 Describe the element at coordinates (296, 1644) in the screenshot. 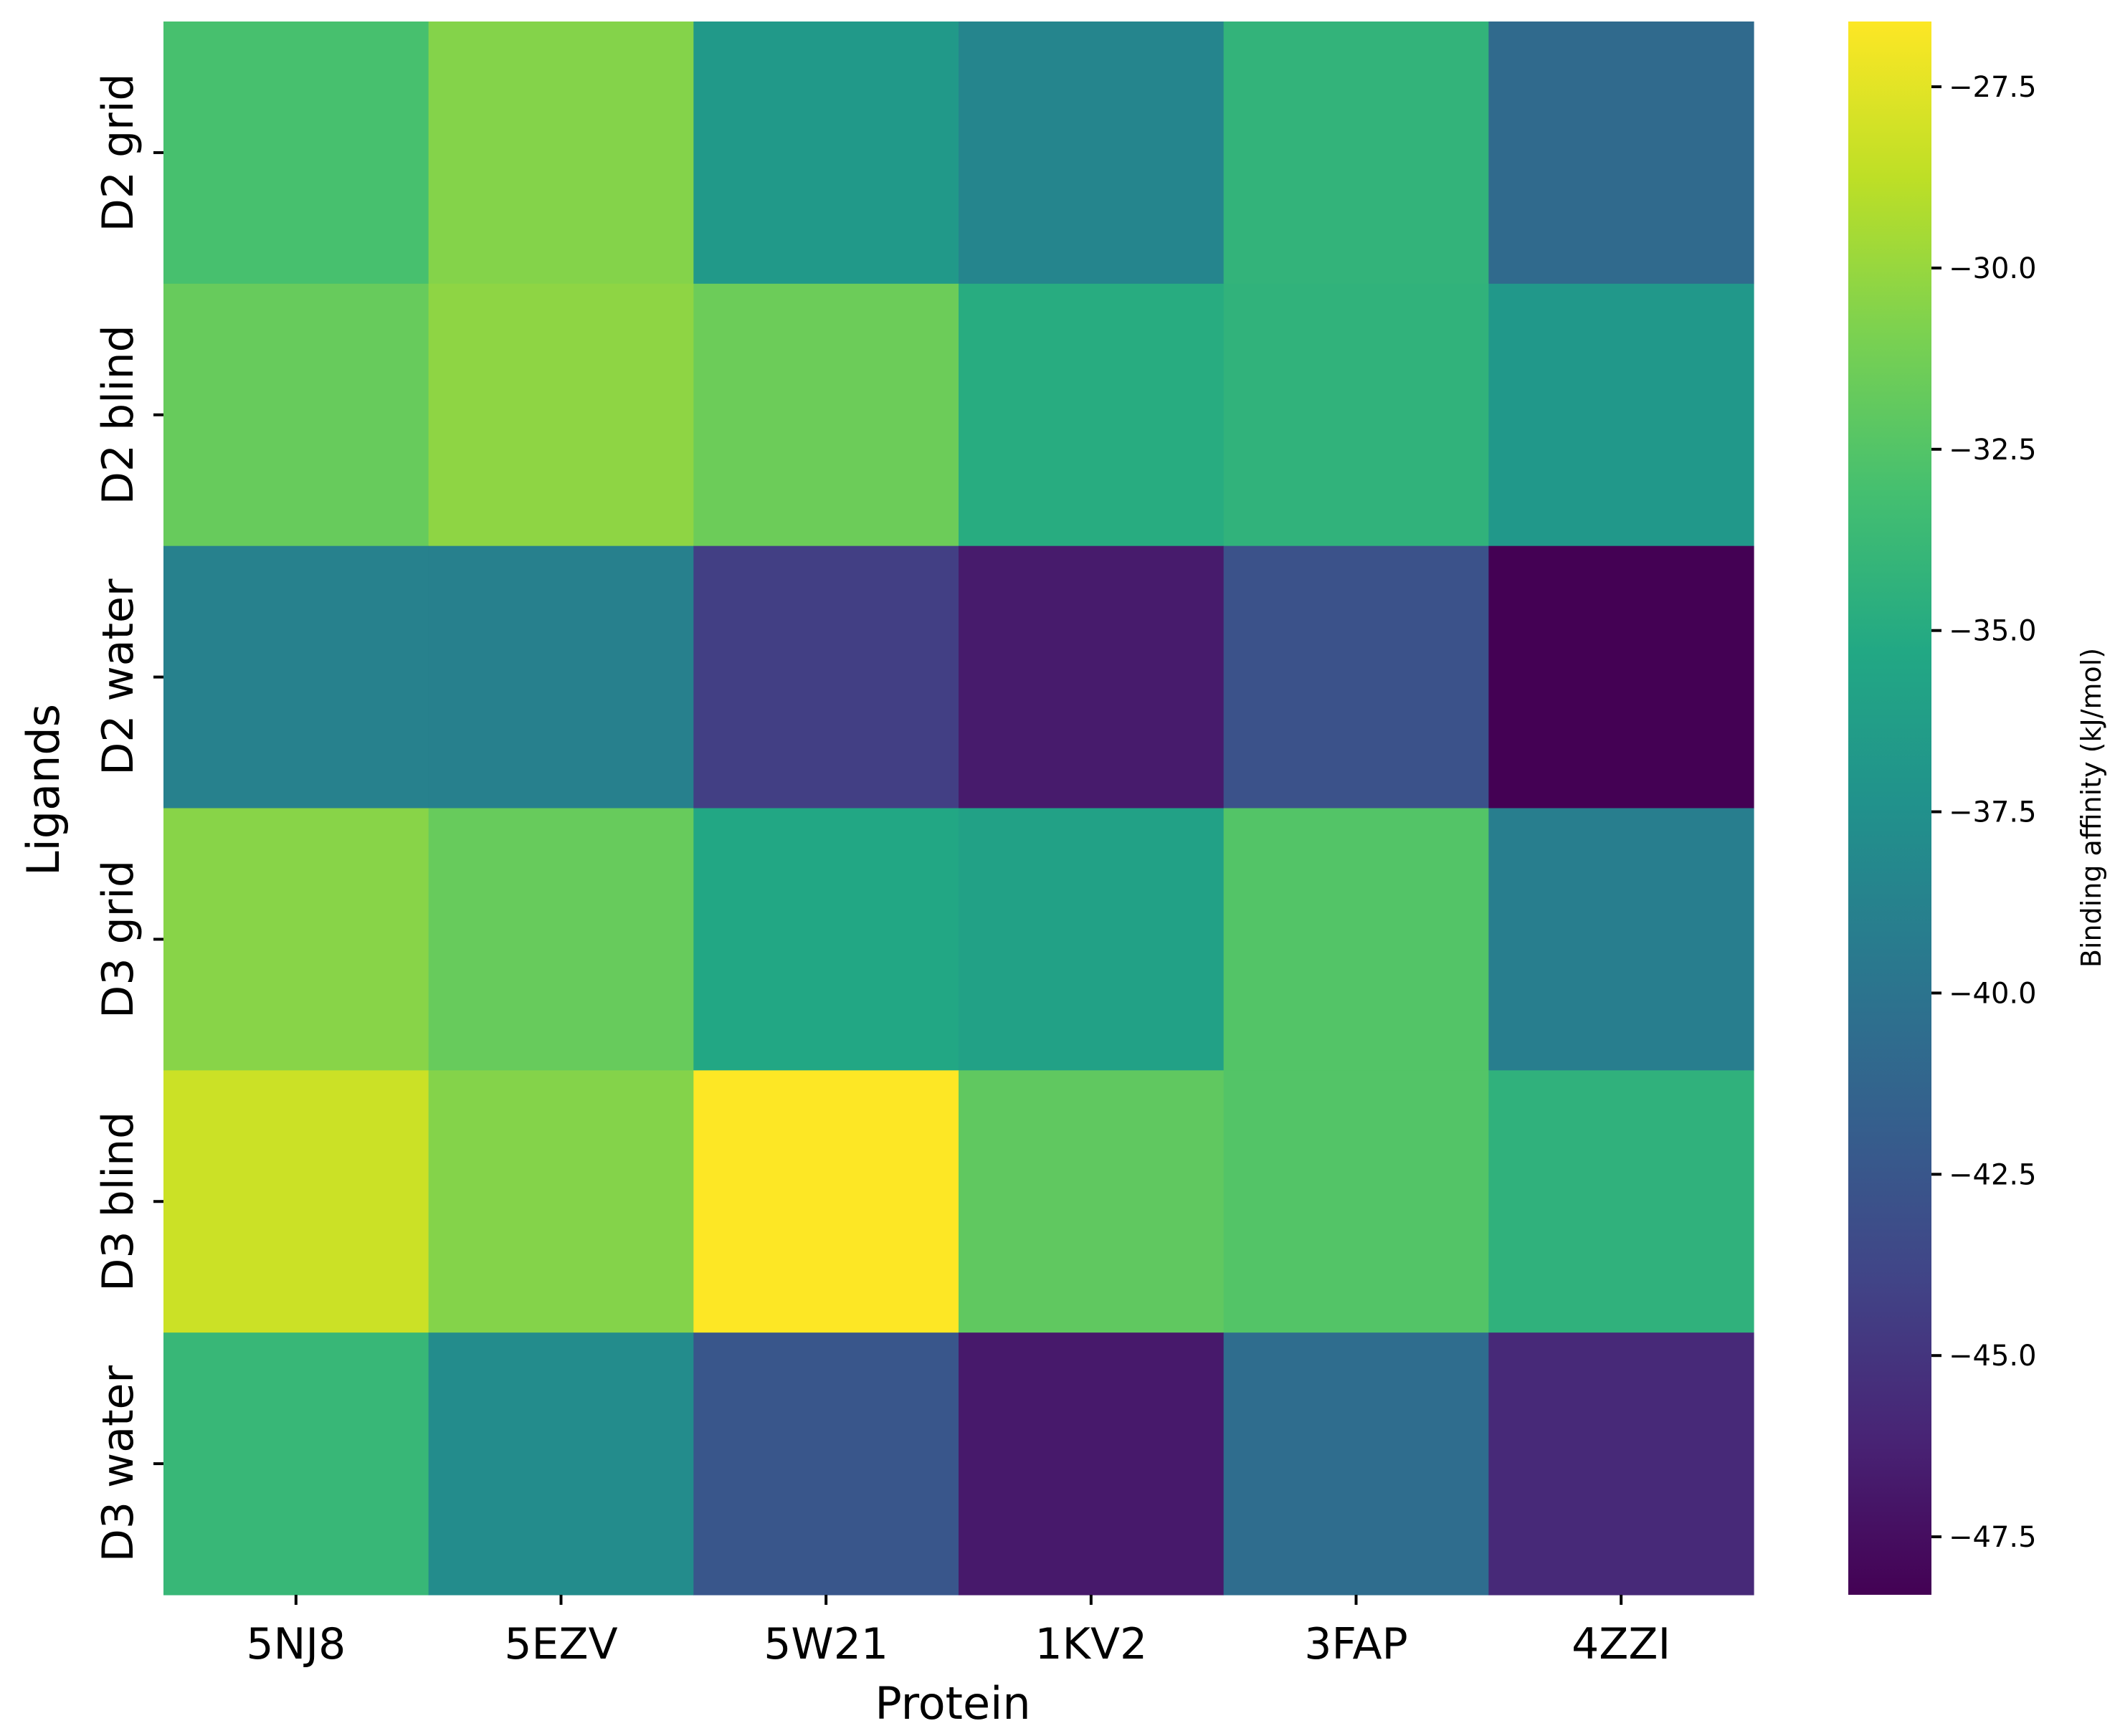

I see `x-tick-label: 5NJ8` at that location.